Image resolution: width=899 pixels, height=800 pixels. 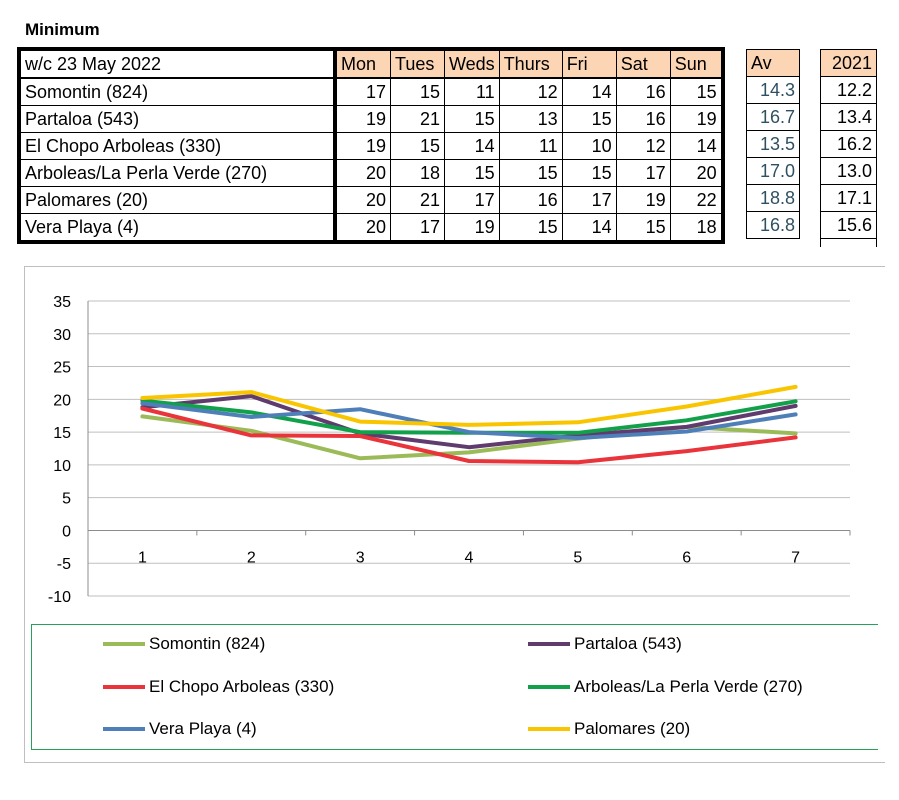 I want to click on day-header-tues: Tues, so click(x=417, y=63).